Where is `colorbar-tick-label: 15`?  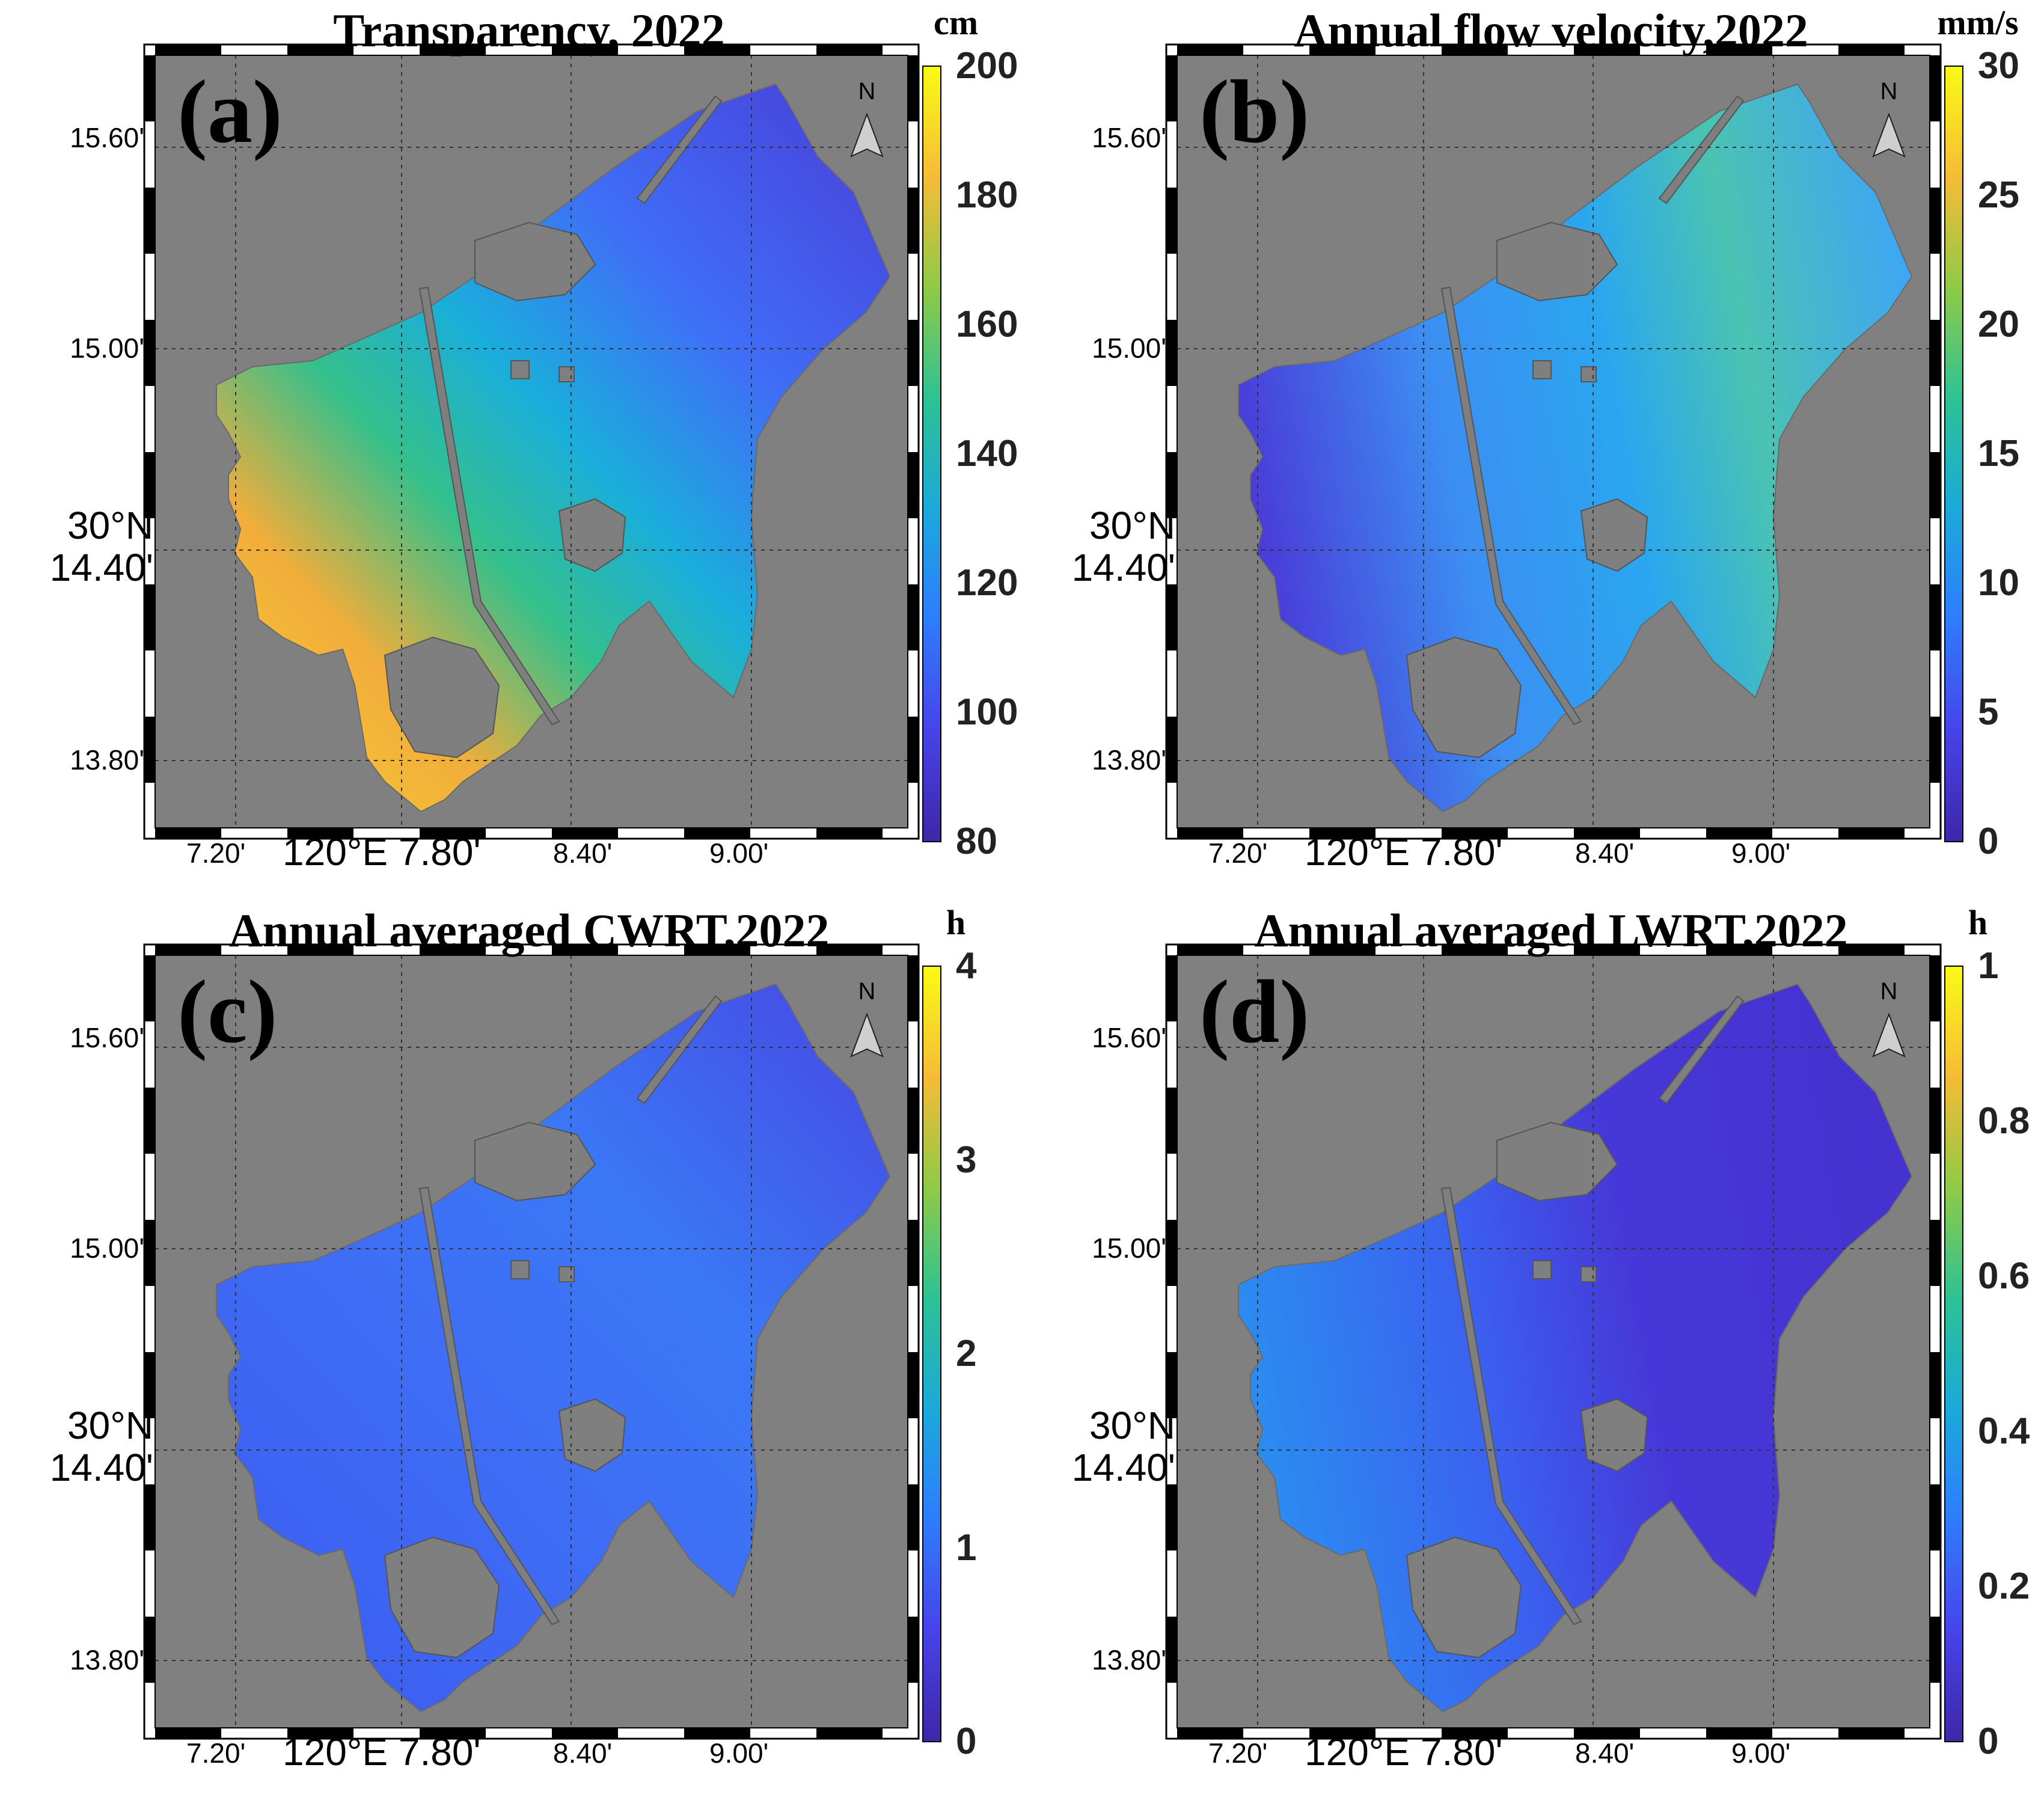 colorbar-tick-label: 15 is located at coordinates (1998, 454).